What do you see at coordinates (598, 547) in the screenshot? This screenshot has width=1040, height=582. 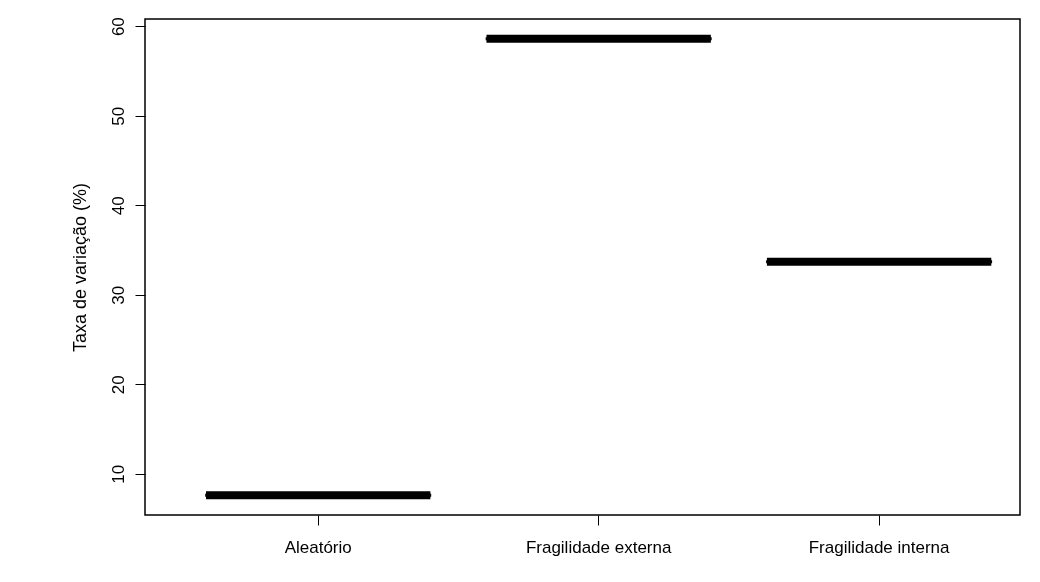 I see `x-tick-label: Fragilidade externa` at bounding box center [598, 547].